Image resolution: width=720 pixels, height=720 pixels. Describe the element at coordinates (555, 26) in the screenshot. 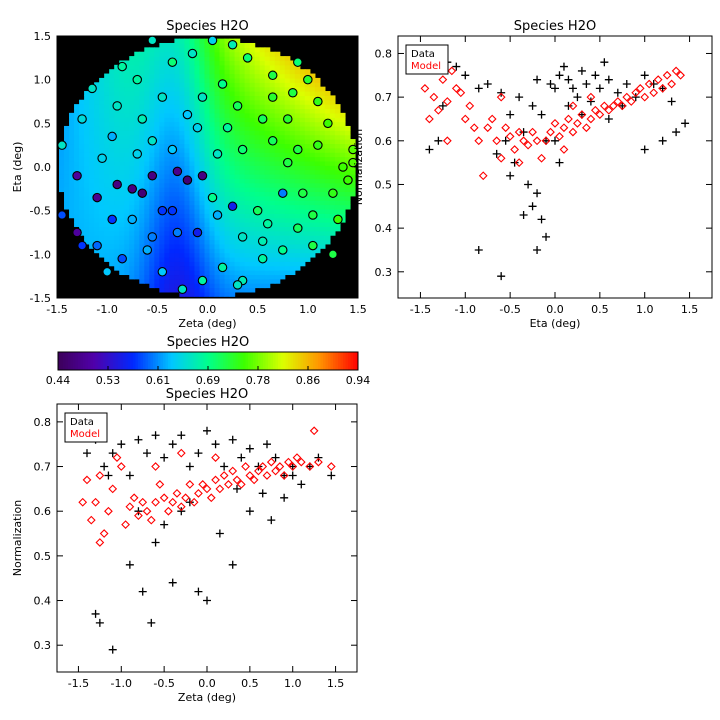

I see `chart-title: Species H2O` at that location.